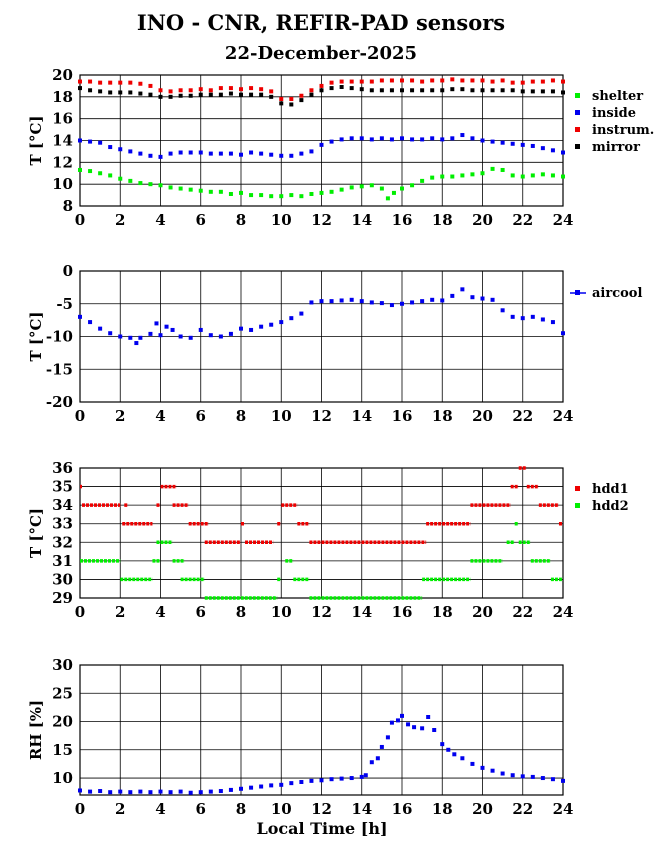  Describe the element at coordinates (68, 206) in the screenshot. I see `y-tick-label: 8` at that location.